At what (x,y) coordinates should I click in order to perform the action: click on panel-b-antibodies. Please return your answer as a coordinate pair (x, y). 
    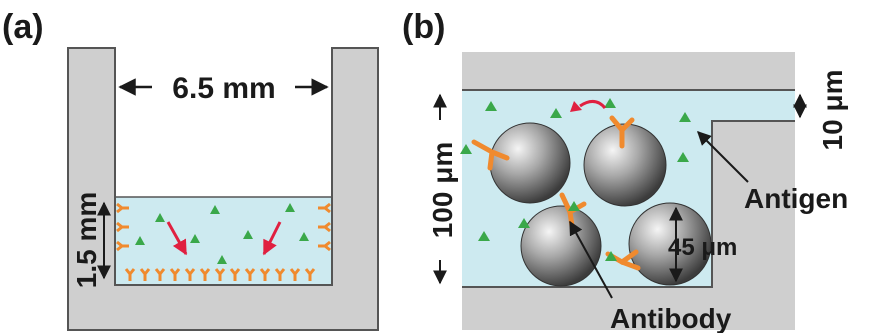
    Looking at the image, I should click on (556, 193).